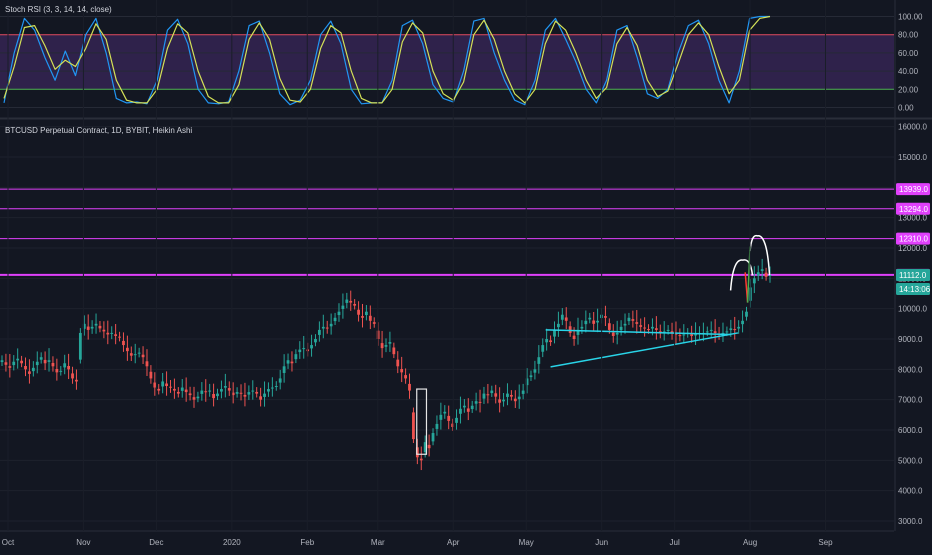  I want to click on stoch-d-line, so click(387, 59).